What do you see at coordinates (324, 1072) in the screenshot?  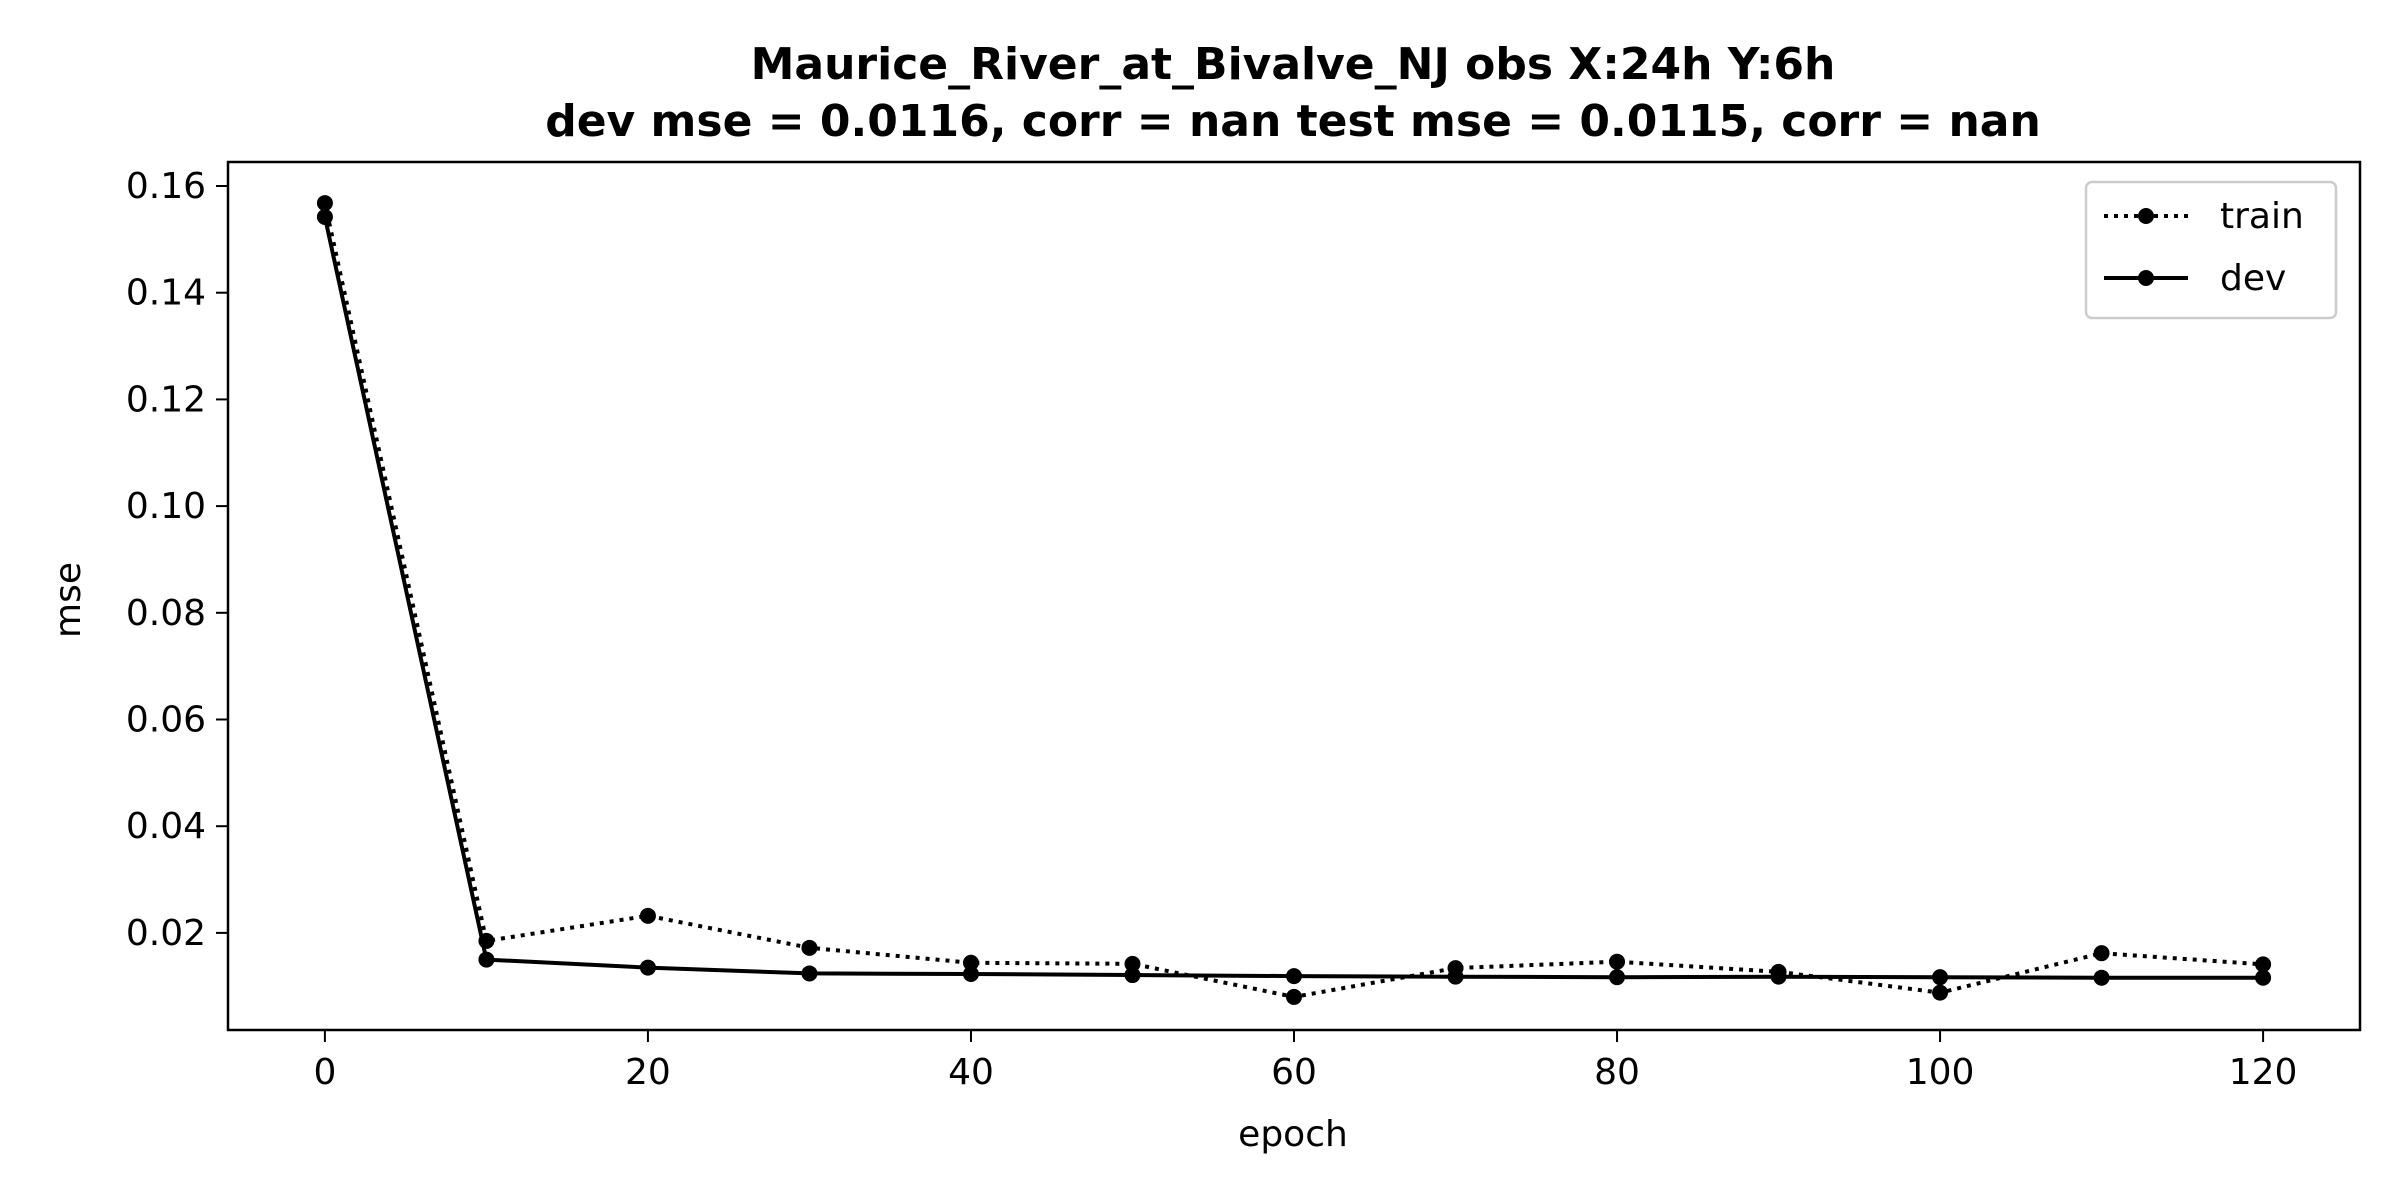 I see `x-tick-label: 0` at bounding box center [324, 1072].